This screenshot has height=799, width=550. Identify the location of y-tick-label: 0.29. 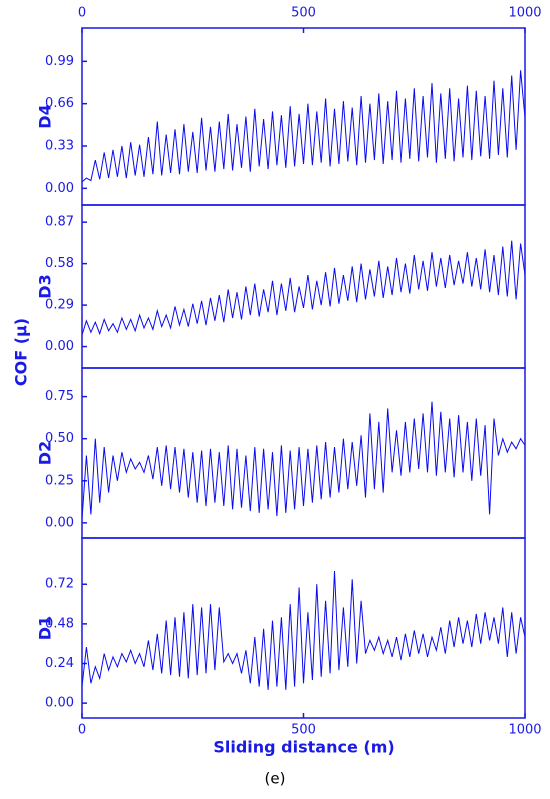
(59, 305).